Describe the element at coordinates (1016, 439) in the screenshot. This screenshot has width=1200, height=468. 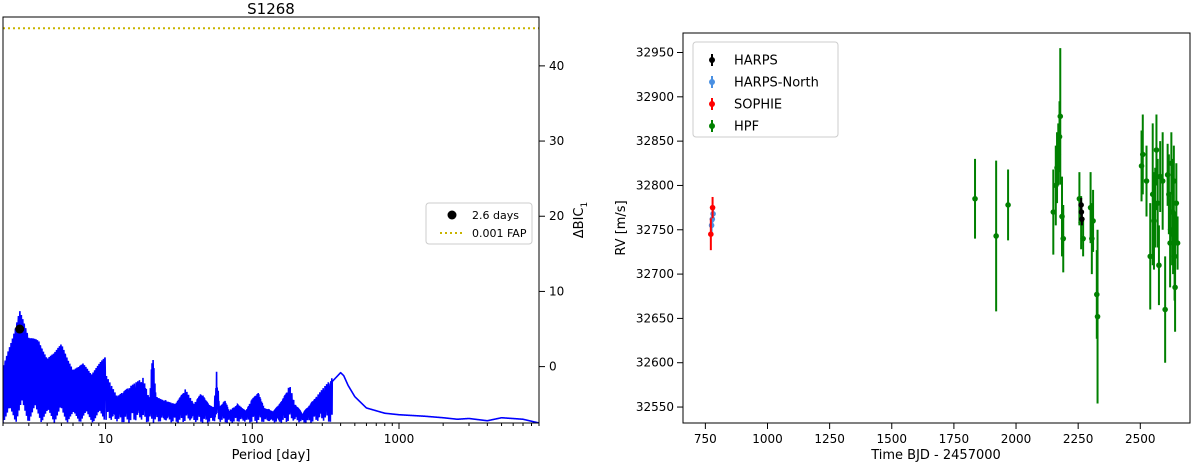
I see `x-tick-label: 2000` at that location.